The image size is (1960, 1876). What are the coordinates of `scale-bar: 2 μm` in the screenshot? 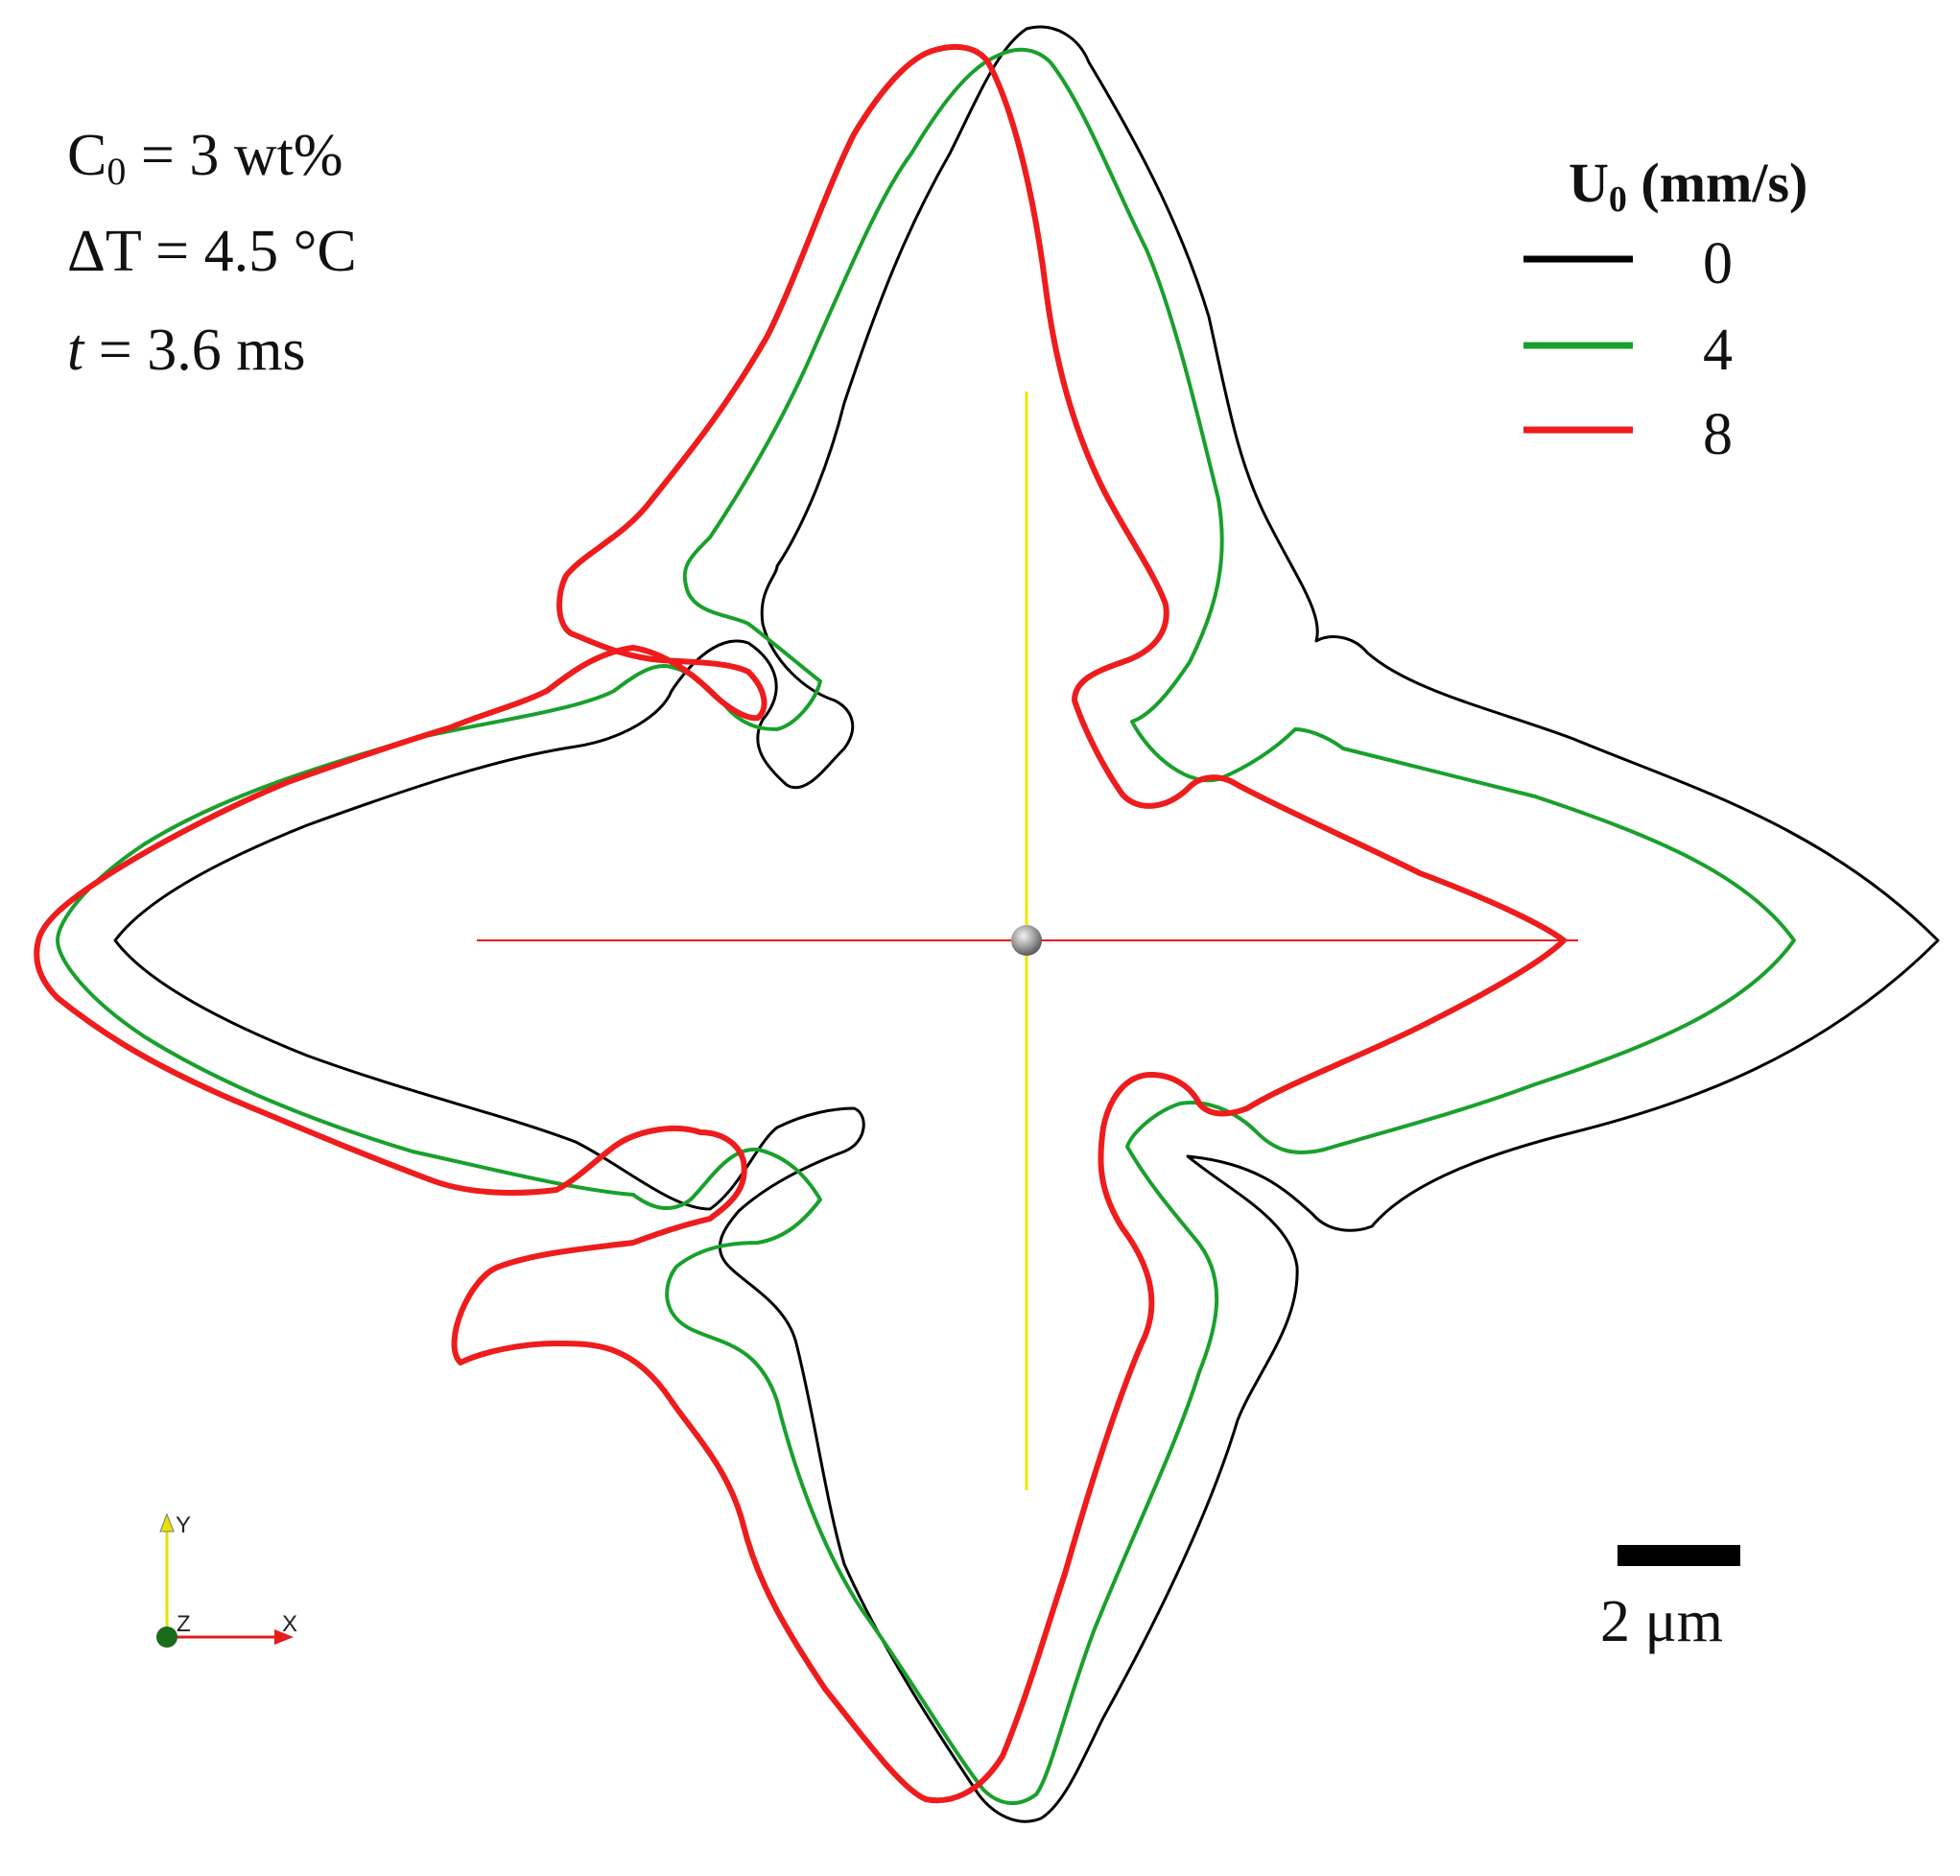 It's located at (1670, 1599).